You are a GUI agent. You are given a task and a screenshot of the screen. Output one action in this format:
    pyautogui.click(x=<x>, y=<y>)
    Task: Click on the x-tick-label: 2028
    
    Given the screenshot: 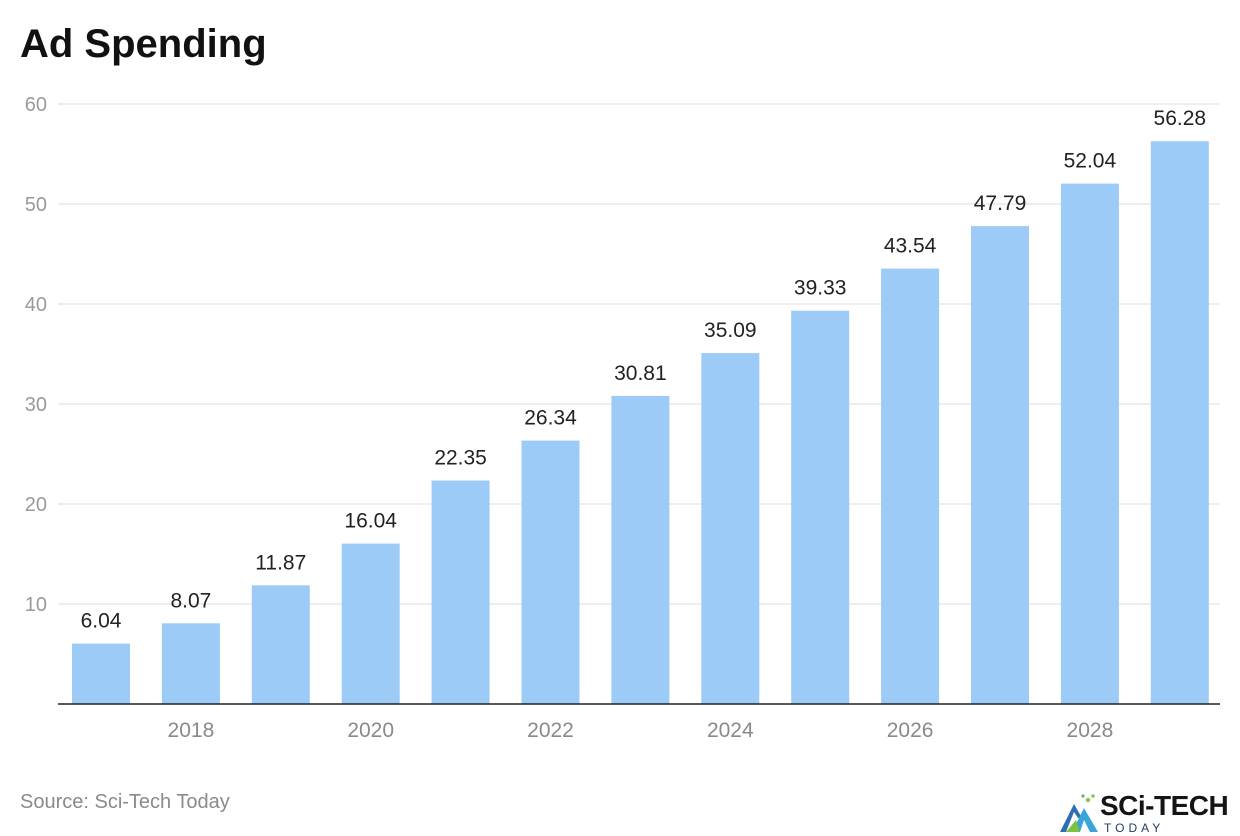 What is the action you would take?
    pyautogui.click(x=1090, y=730)
    